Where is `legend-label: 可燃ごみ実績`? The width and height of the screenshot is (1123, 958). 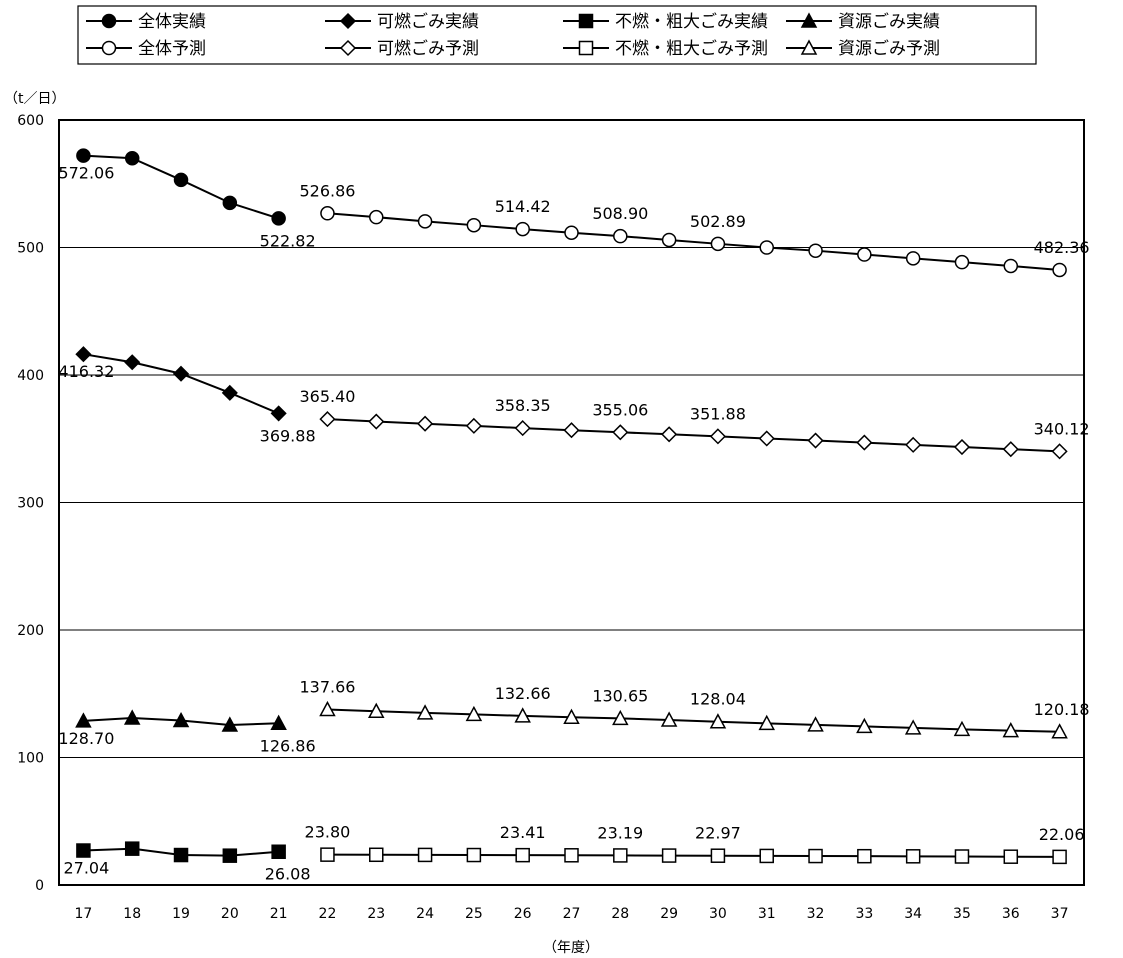
legend-label: 可燃ごみ実績 is located at coordinates (428, 22).